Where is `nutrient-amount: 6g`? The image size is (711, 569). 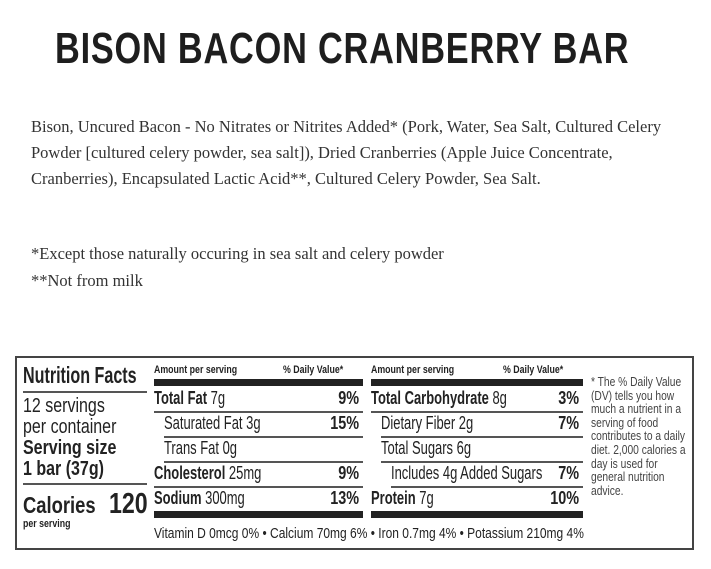 nutrient-amount: 6g is located at coordinates (464, 448).